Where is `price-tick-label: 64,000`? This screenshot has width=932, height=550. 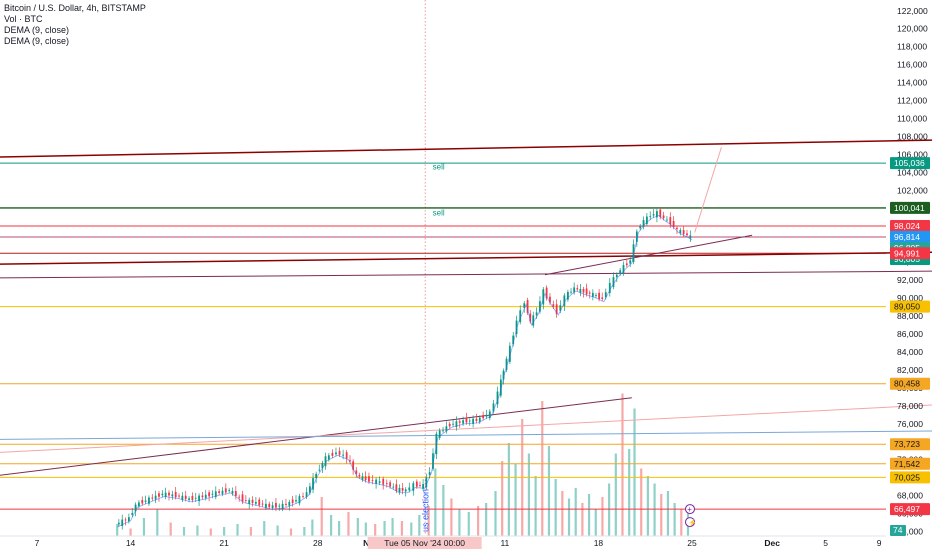 price-tick-label: 64,000 is located at coordinates (910, 532).